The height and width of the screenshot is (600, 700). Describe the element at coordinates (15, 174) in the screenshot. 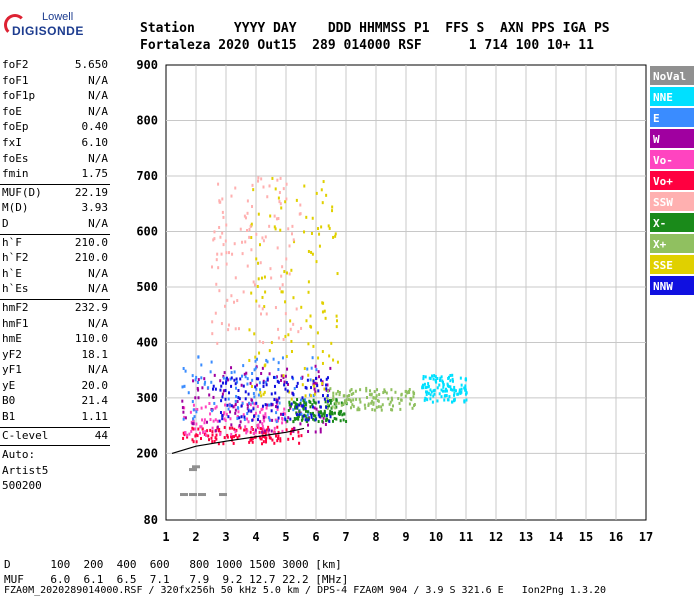

I see `param-name: fmin` at that location.